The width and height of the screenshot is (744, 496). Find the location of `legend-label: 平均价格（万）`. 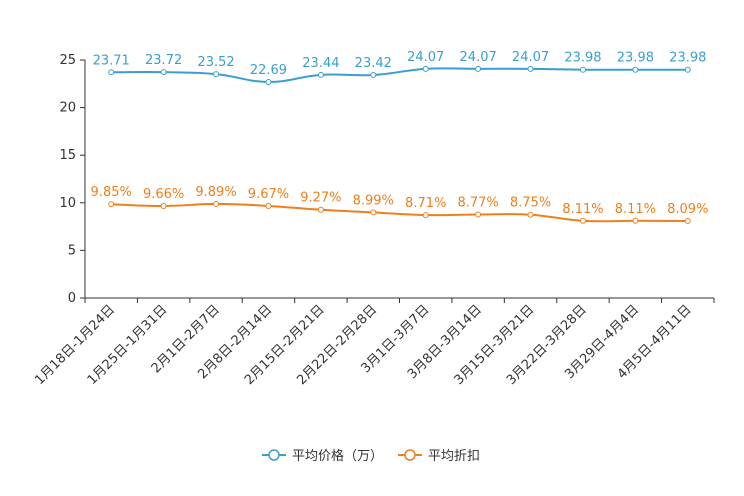

legend-label: 平均价格（万） is located at coordinates (337, 456).